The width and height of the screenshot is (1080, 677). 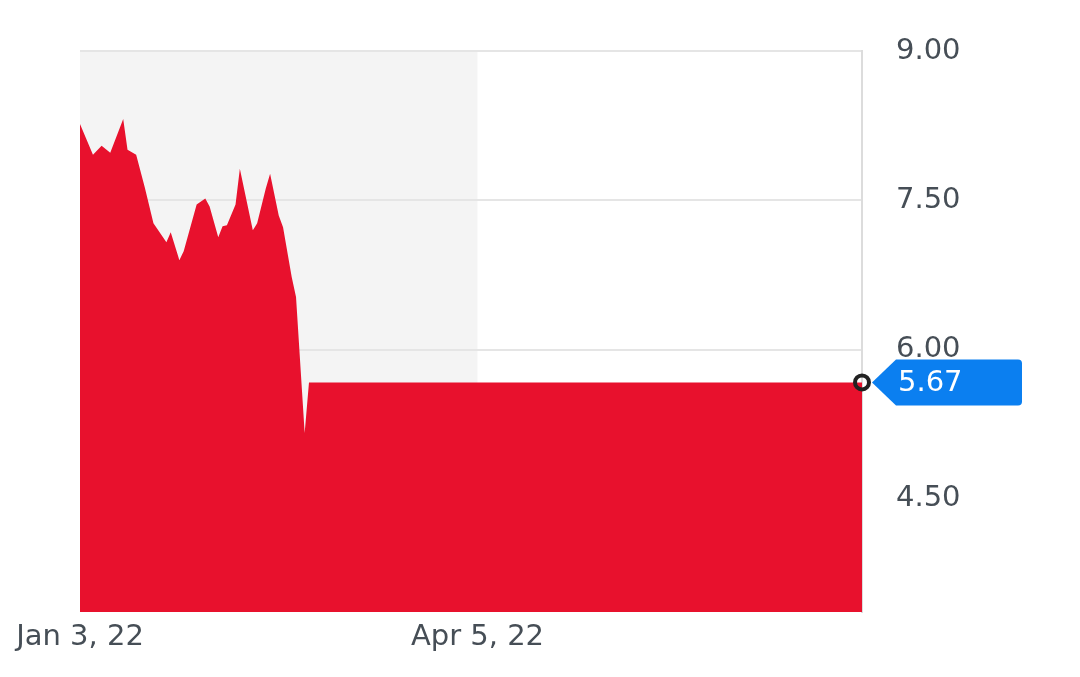 What do you see at coordinates (477, 634) in the screenshot?
I see `x-tick-label: Apr 5, 22` at bounding box center [477, 634].